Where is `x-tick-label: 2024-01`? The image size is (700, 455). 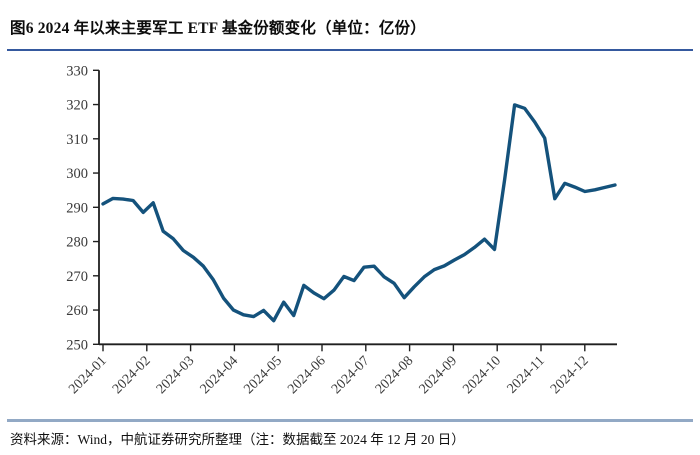
x-tick-label: 2024-01 is located at coordinates (88, 376).